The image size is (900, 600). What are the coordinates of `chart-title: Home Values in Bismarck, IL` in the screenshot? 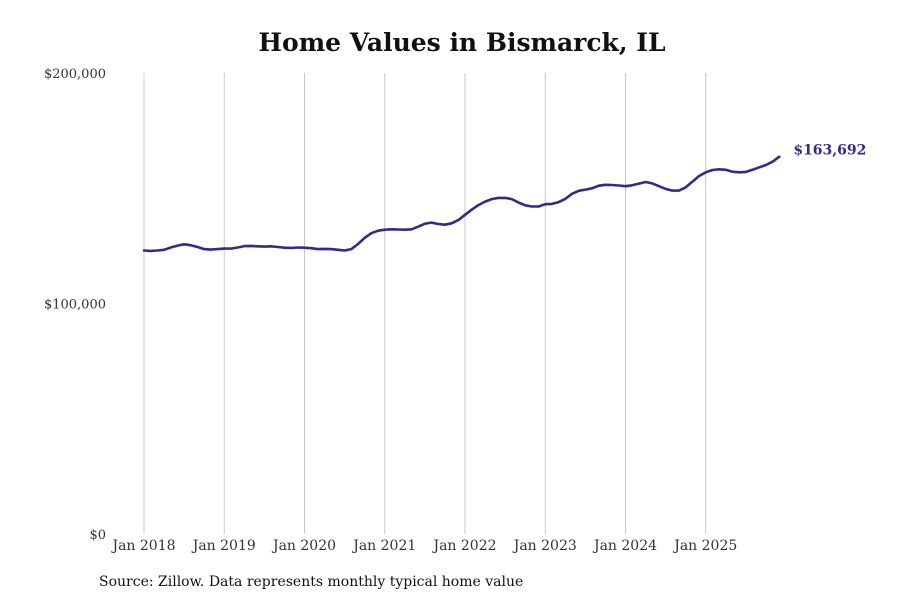 It's located at (462, 42).